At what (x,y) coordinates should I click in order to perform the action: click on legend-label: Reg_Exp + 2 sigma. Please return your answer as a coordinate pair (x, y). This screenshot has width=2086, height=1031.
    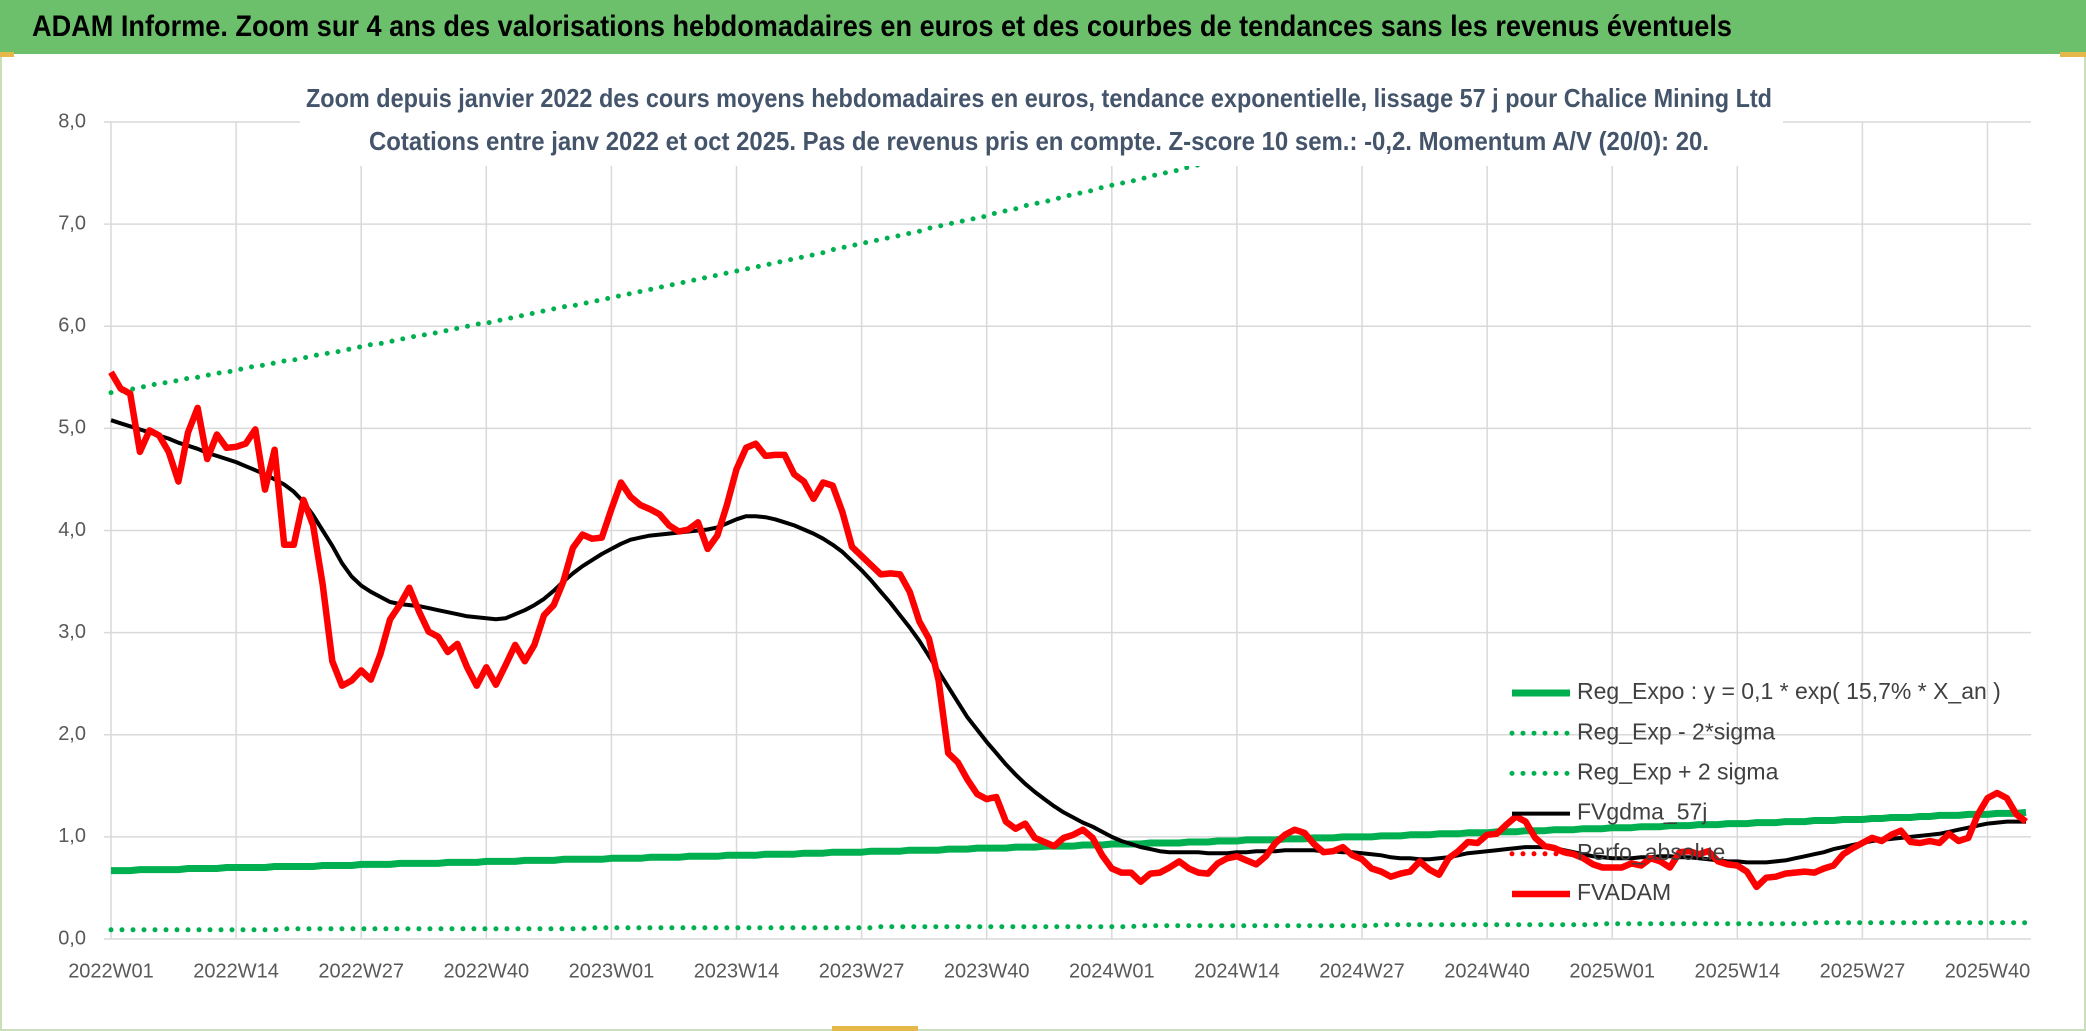
    Looking at the image, I should click on (1678, 771).